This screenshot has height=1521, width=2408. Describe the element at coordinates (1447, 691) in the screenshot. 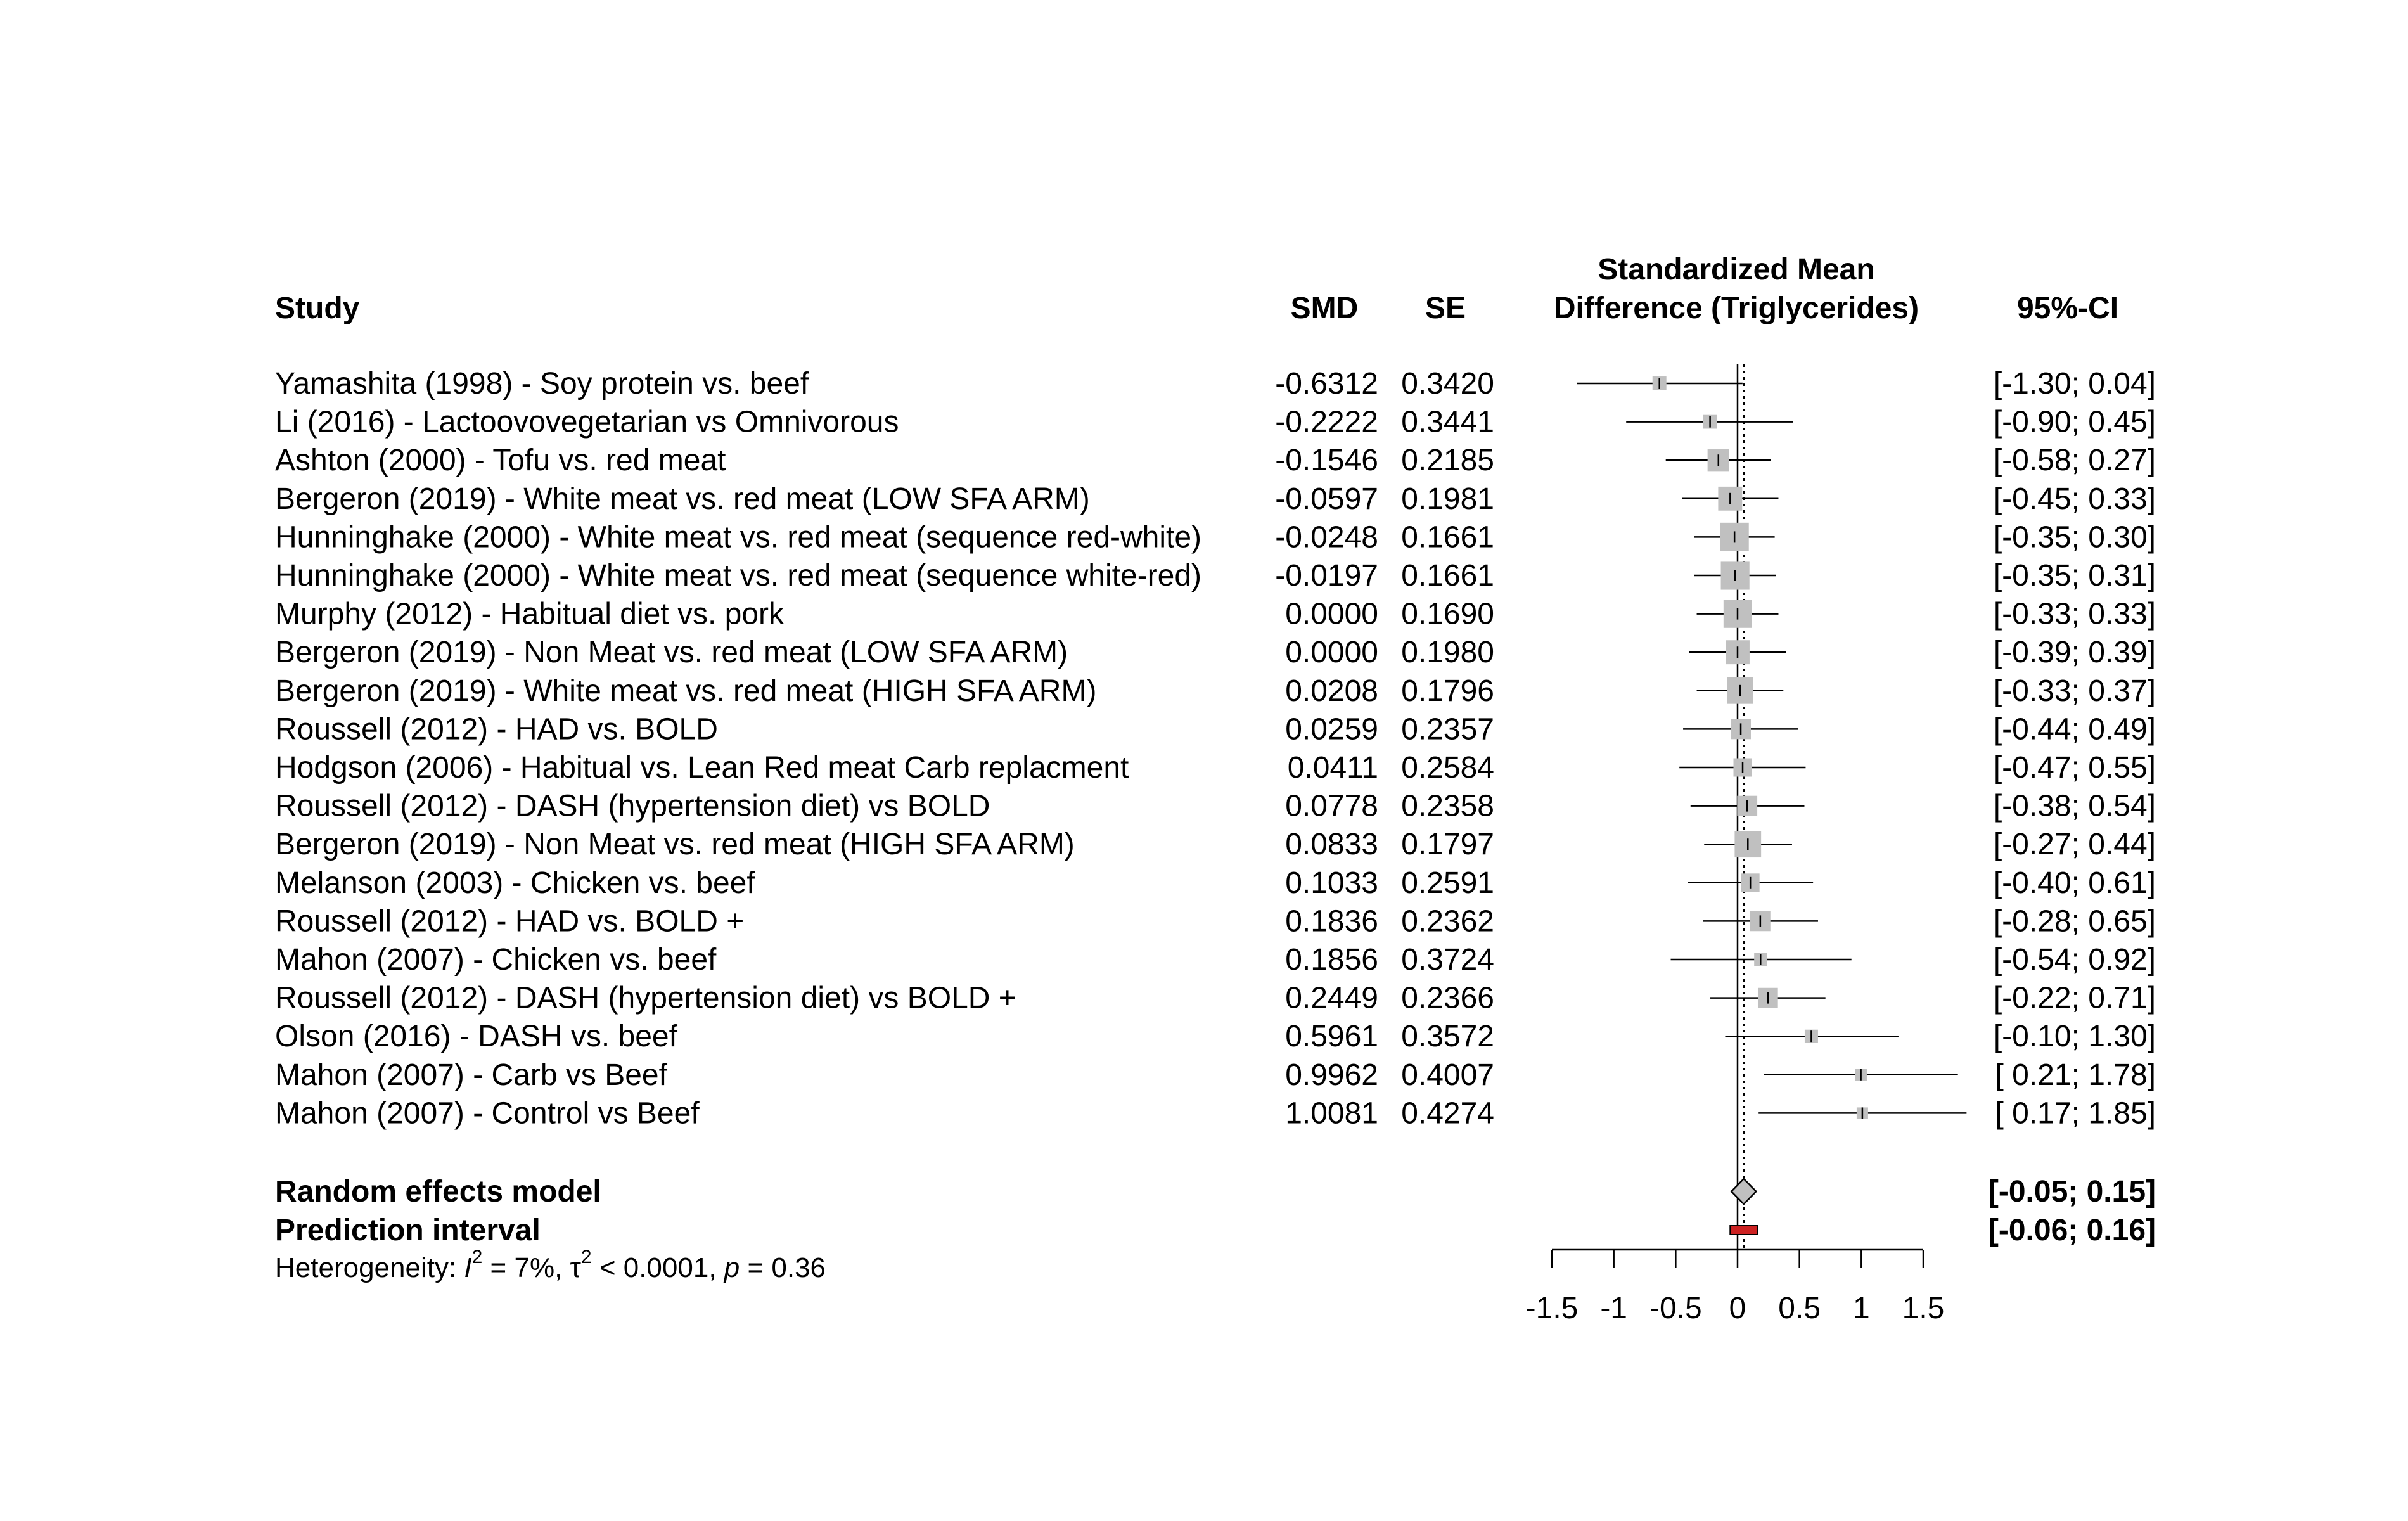

I see `se-value: 0.1796` at that location.